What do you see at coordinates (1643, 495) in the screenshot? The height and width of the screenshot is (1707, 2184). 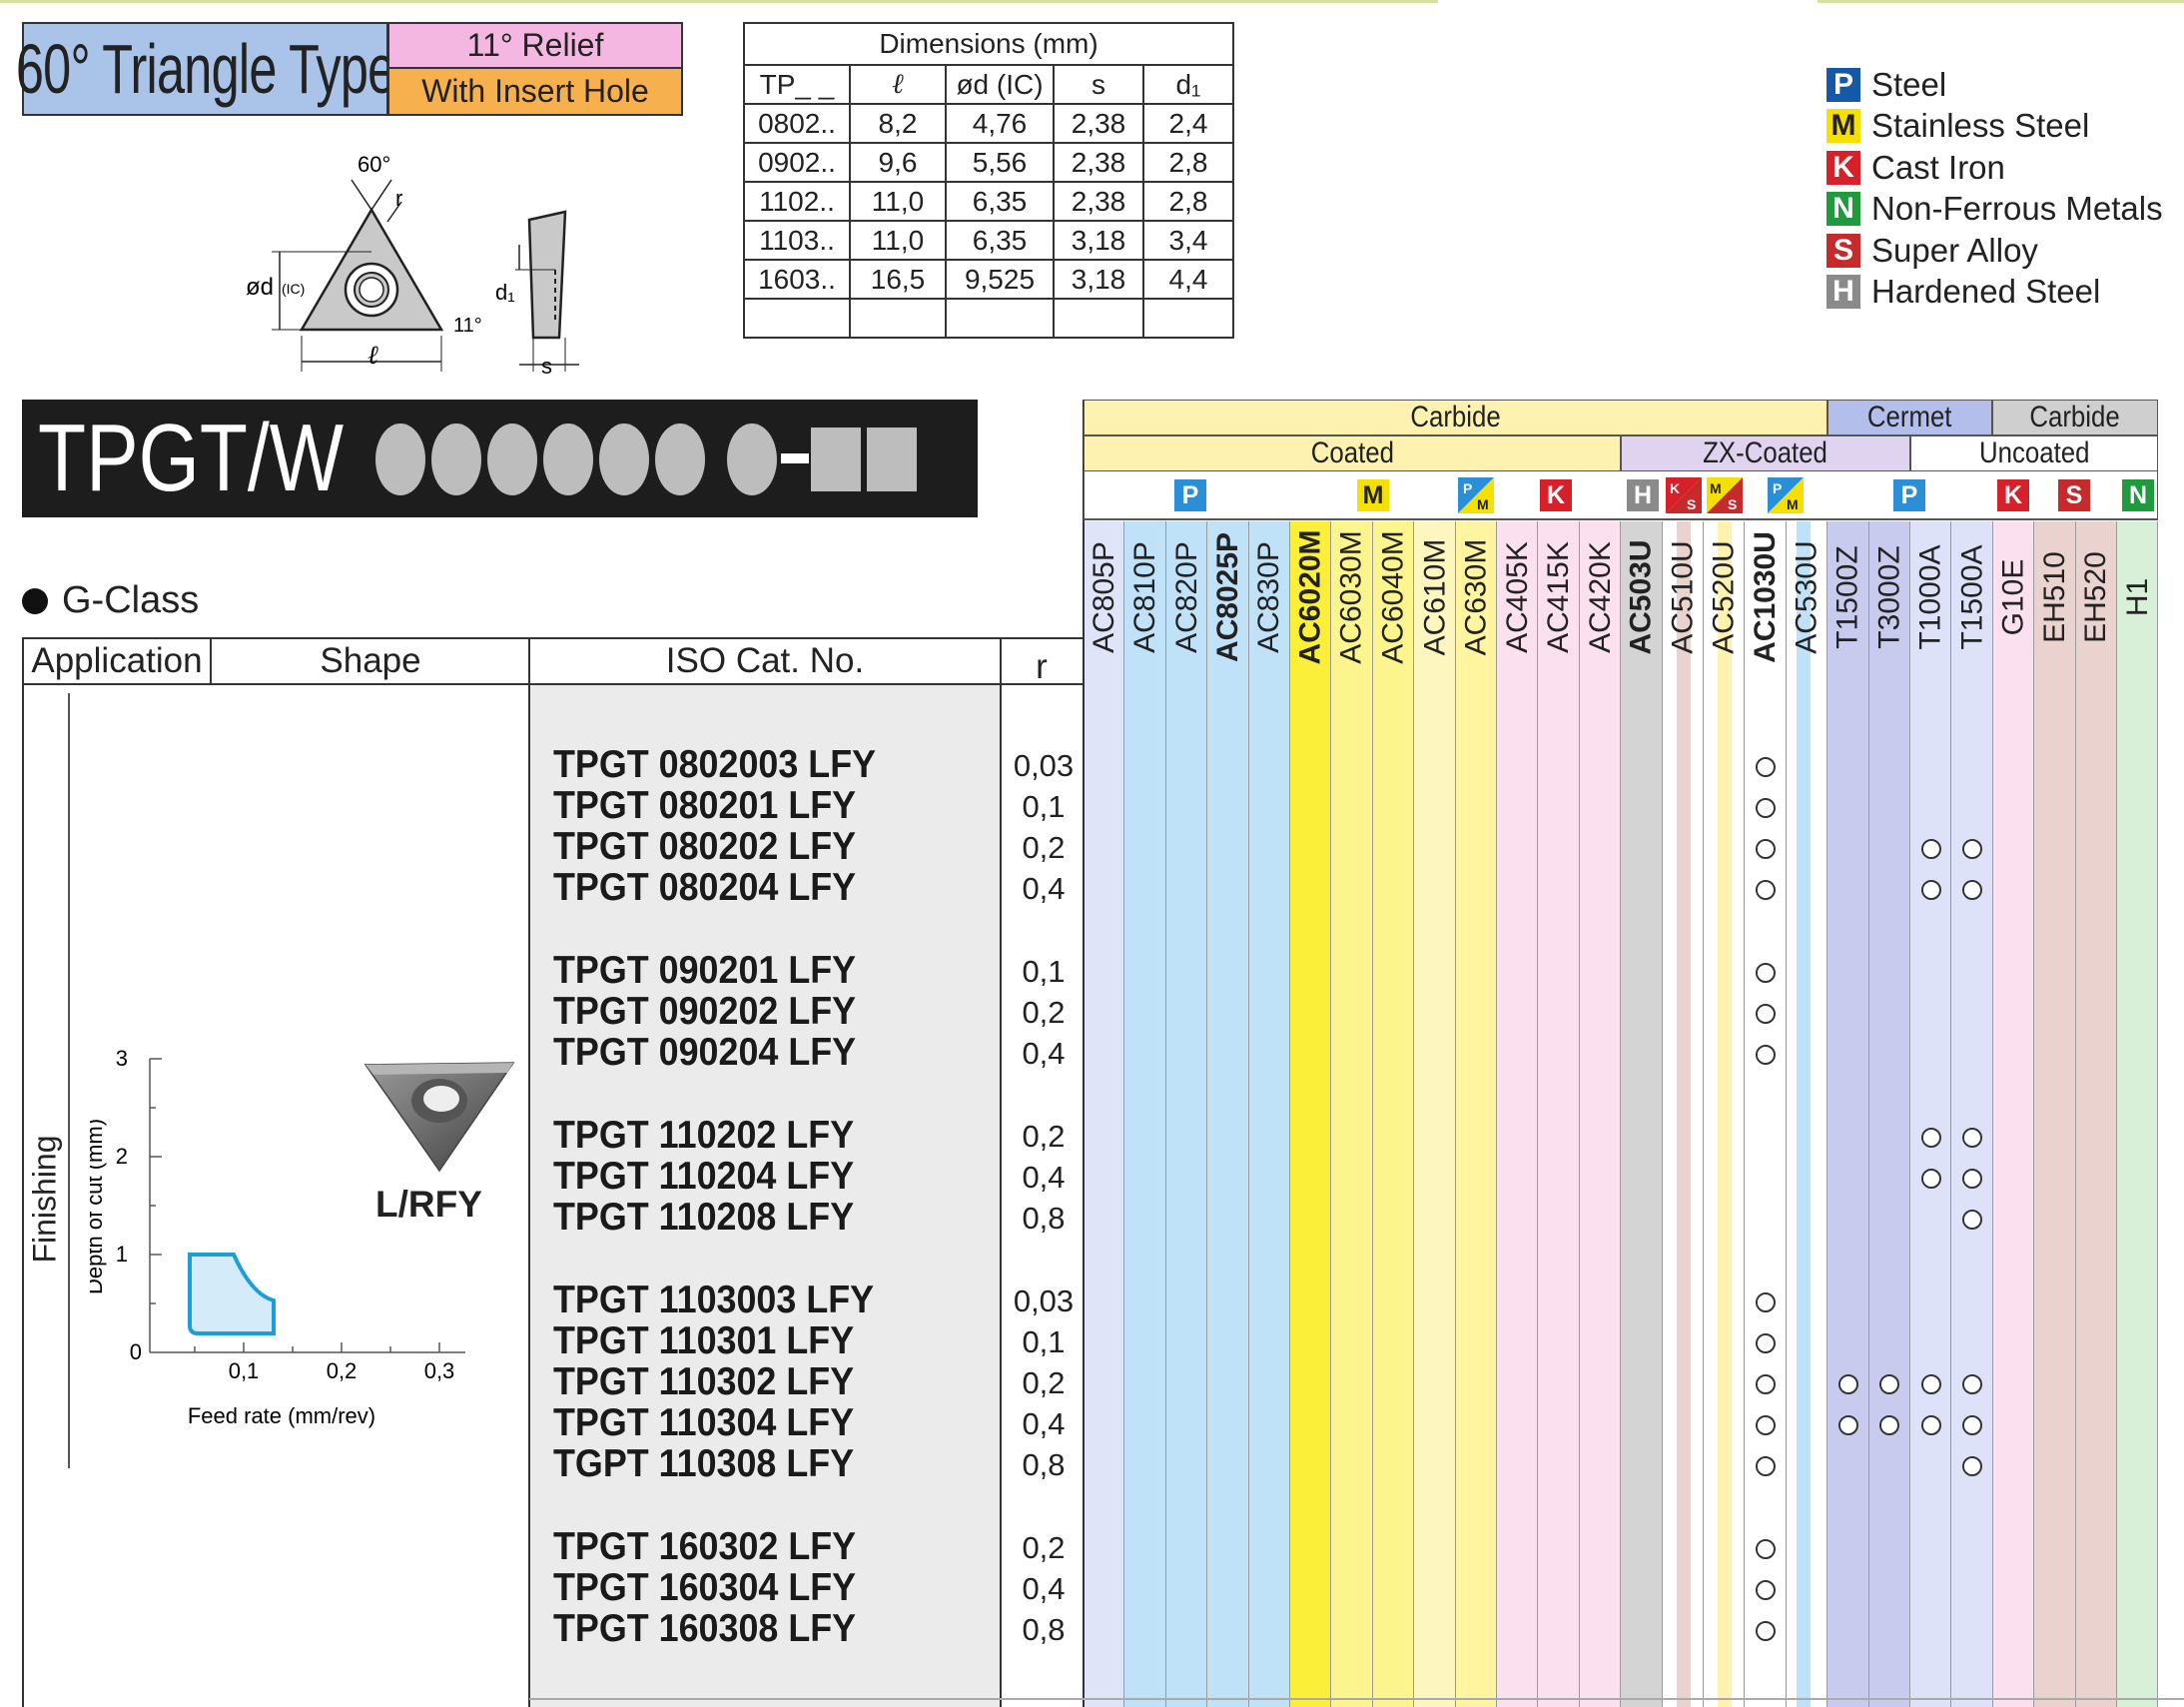 I see `badge-h: H` at bounding box center [1643, 495].